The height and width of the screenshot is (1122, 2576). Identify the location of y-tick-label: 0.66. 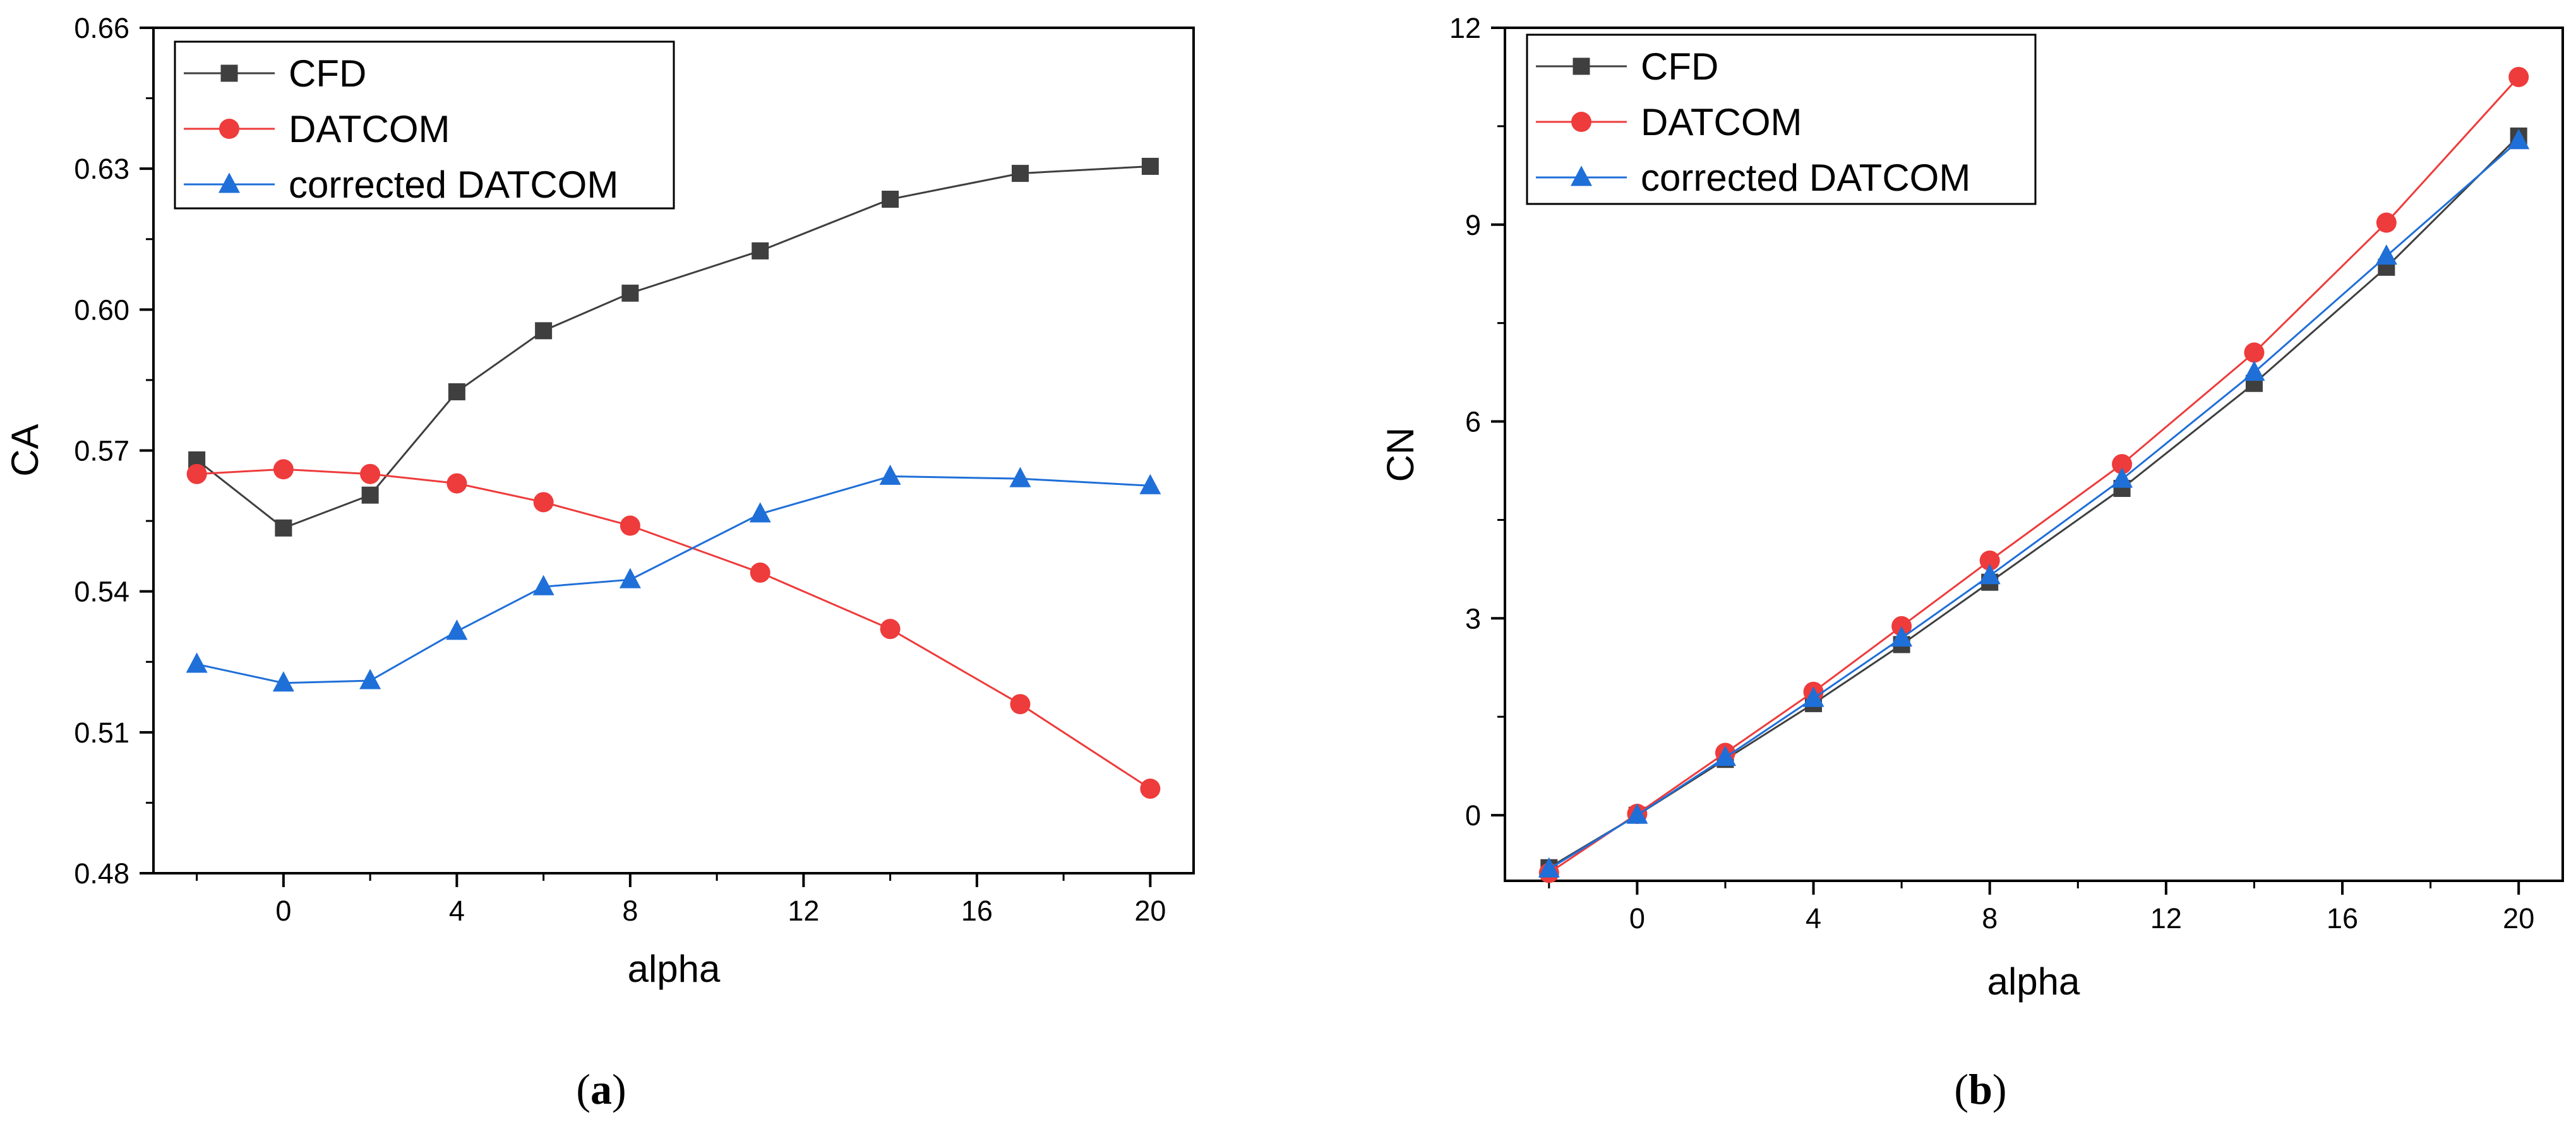
(102, 28).